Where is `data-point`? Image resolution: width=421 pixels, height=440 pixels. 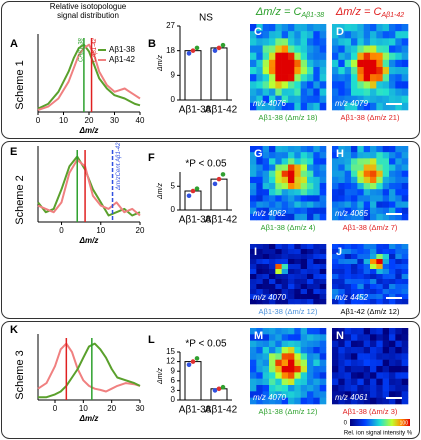 data-point is located at coordinates (189, 53).